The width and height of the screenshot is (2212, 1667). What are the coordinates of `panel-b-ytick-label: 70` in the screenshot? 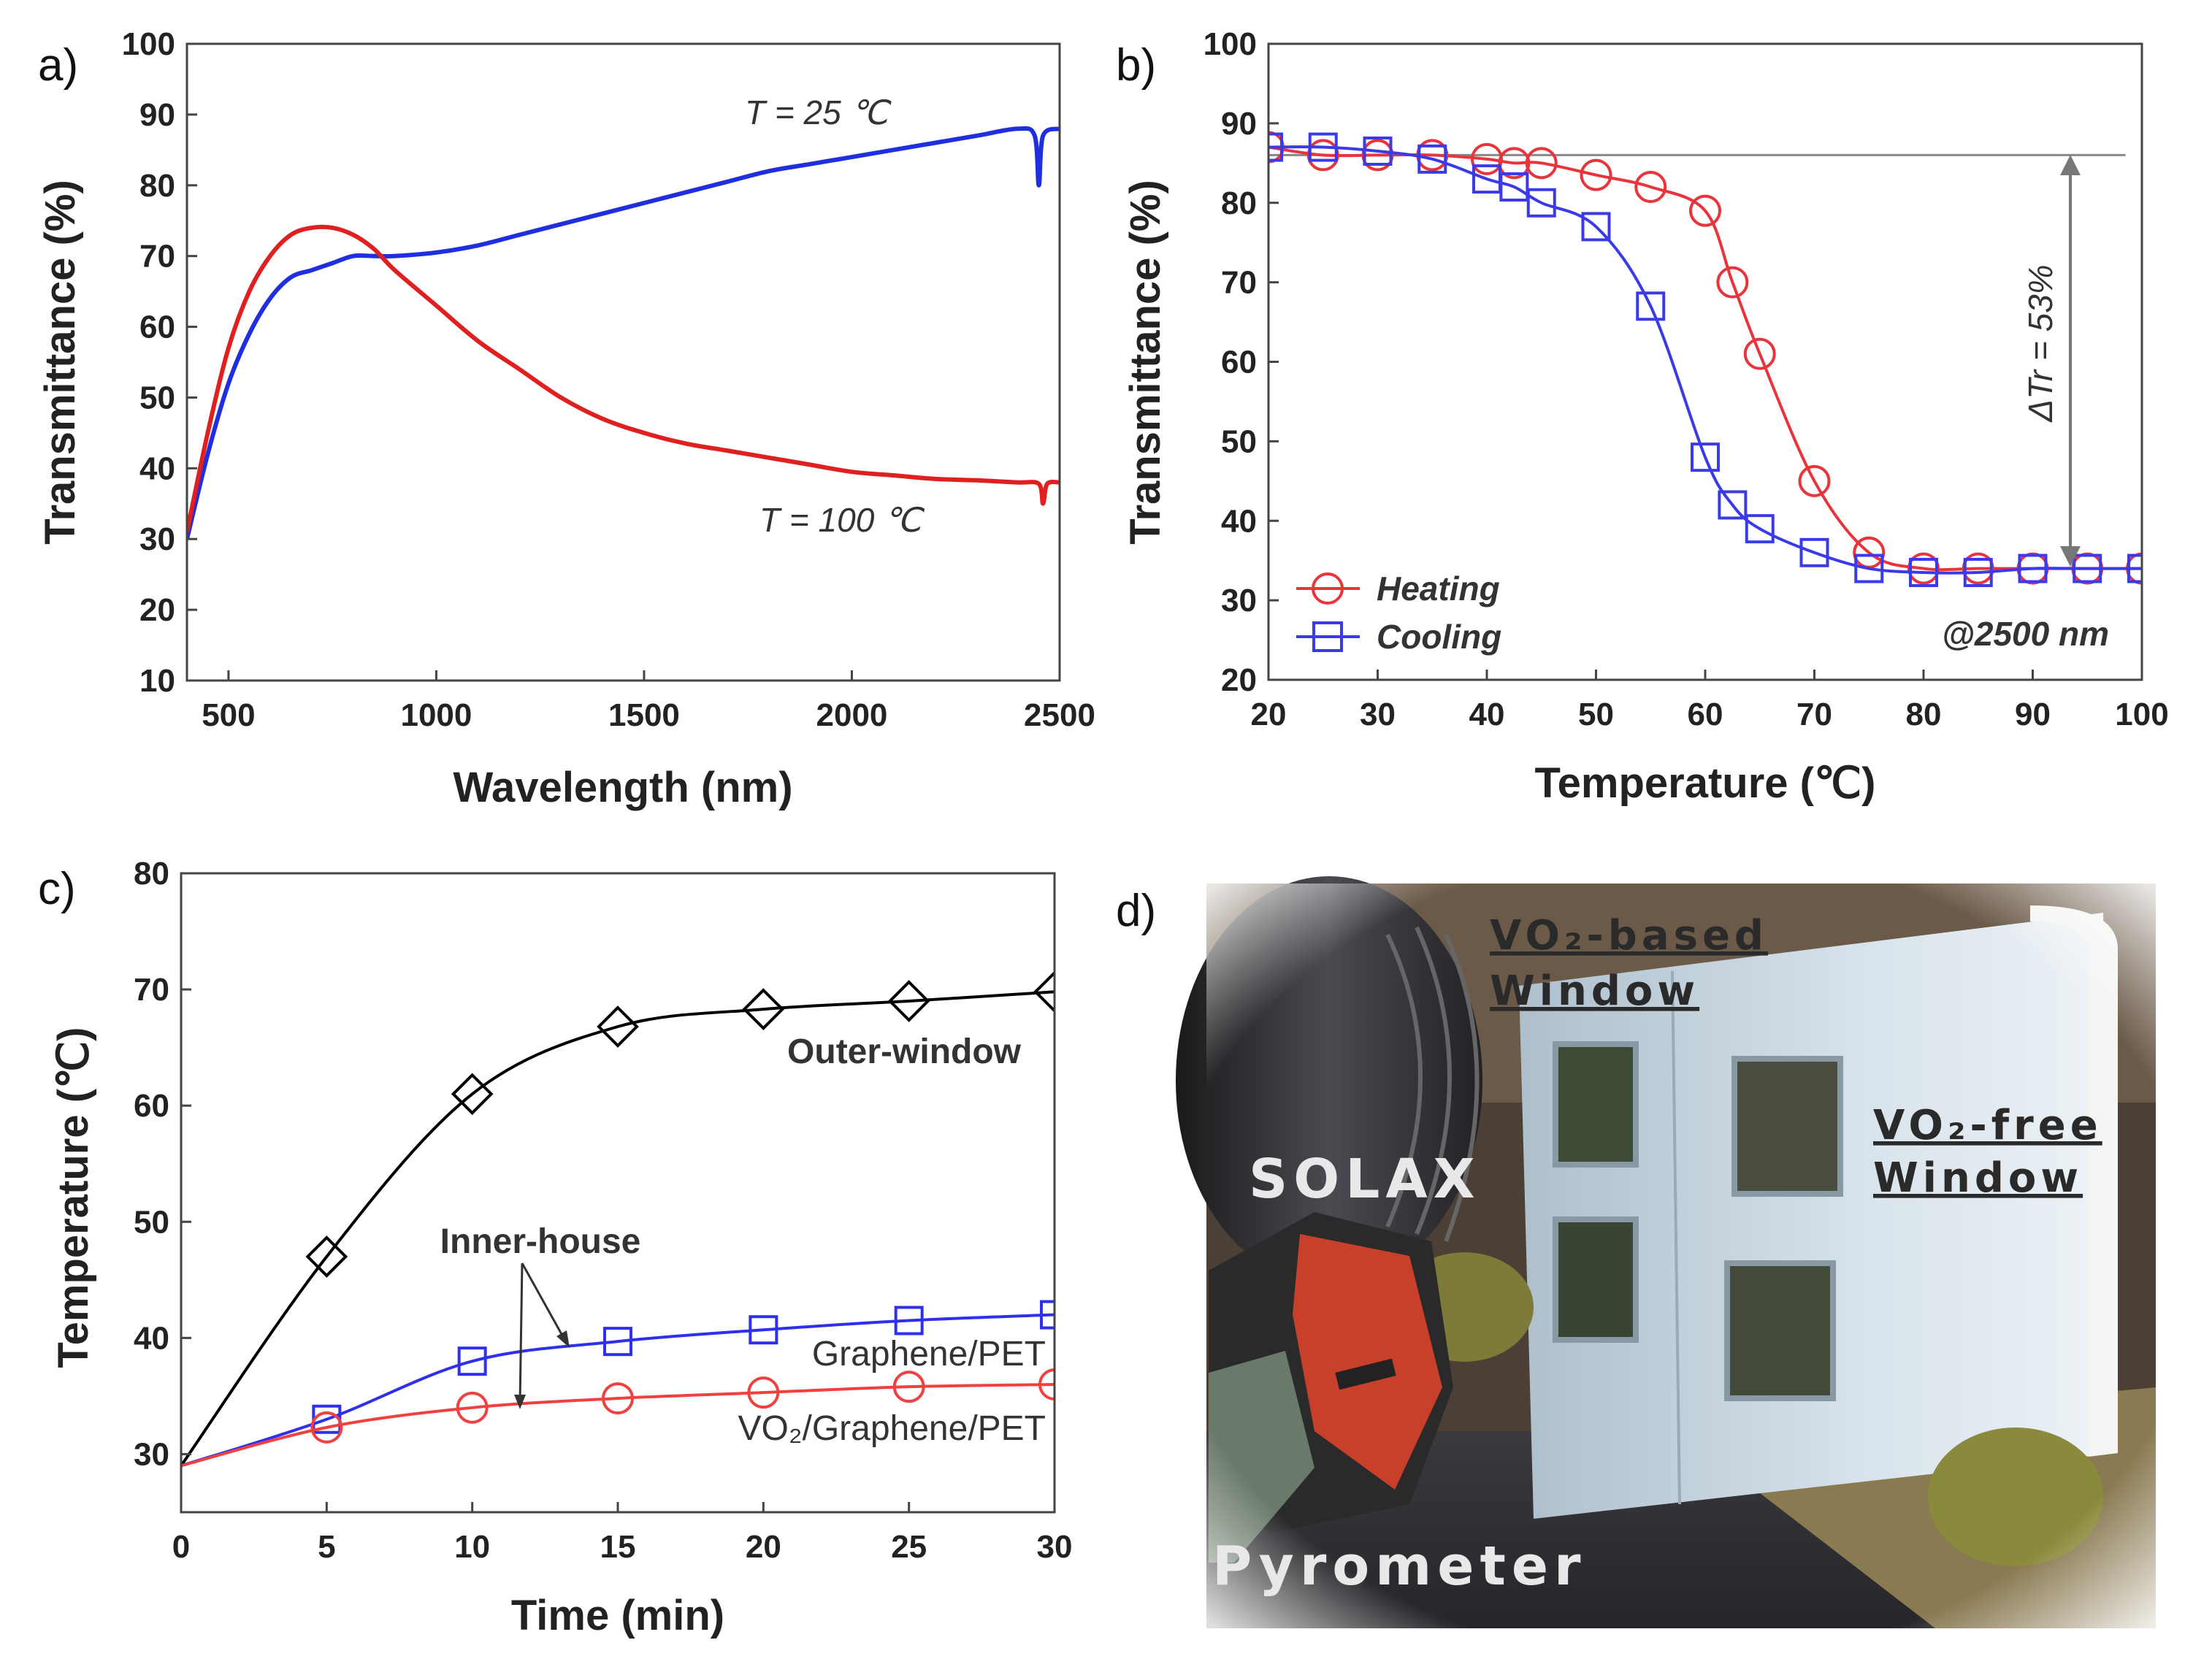 It's located at (1239, 283).